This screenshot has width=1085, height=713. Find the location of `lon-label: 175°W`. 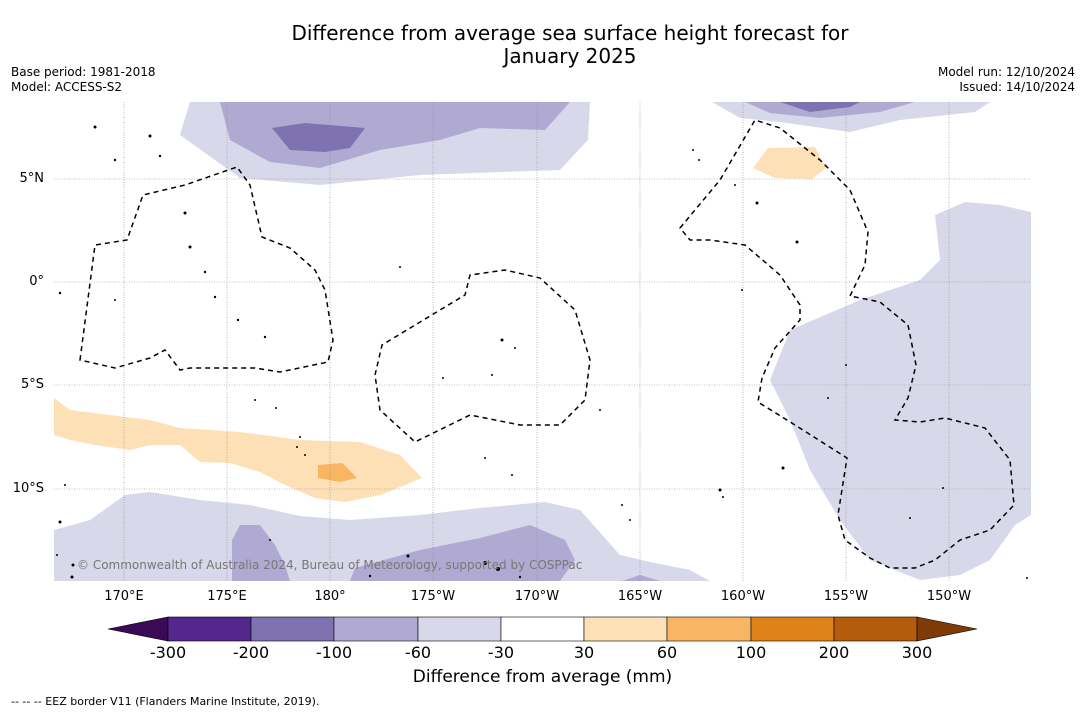

lon-label: 175°W is located at coordinates (433, 596).